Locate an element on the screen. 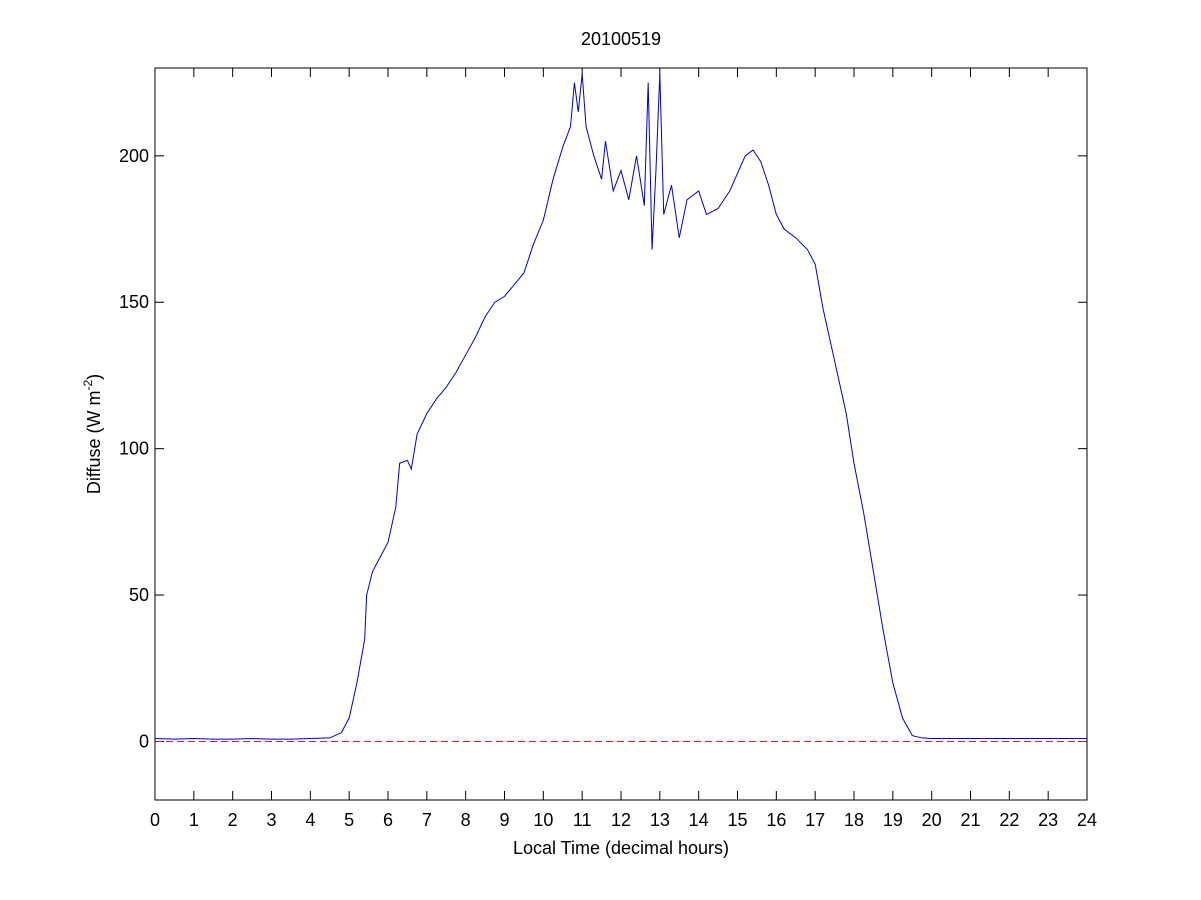  x-tick-label: 24 is located at coordinates (1087, 820).